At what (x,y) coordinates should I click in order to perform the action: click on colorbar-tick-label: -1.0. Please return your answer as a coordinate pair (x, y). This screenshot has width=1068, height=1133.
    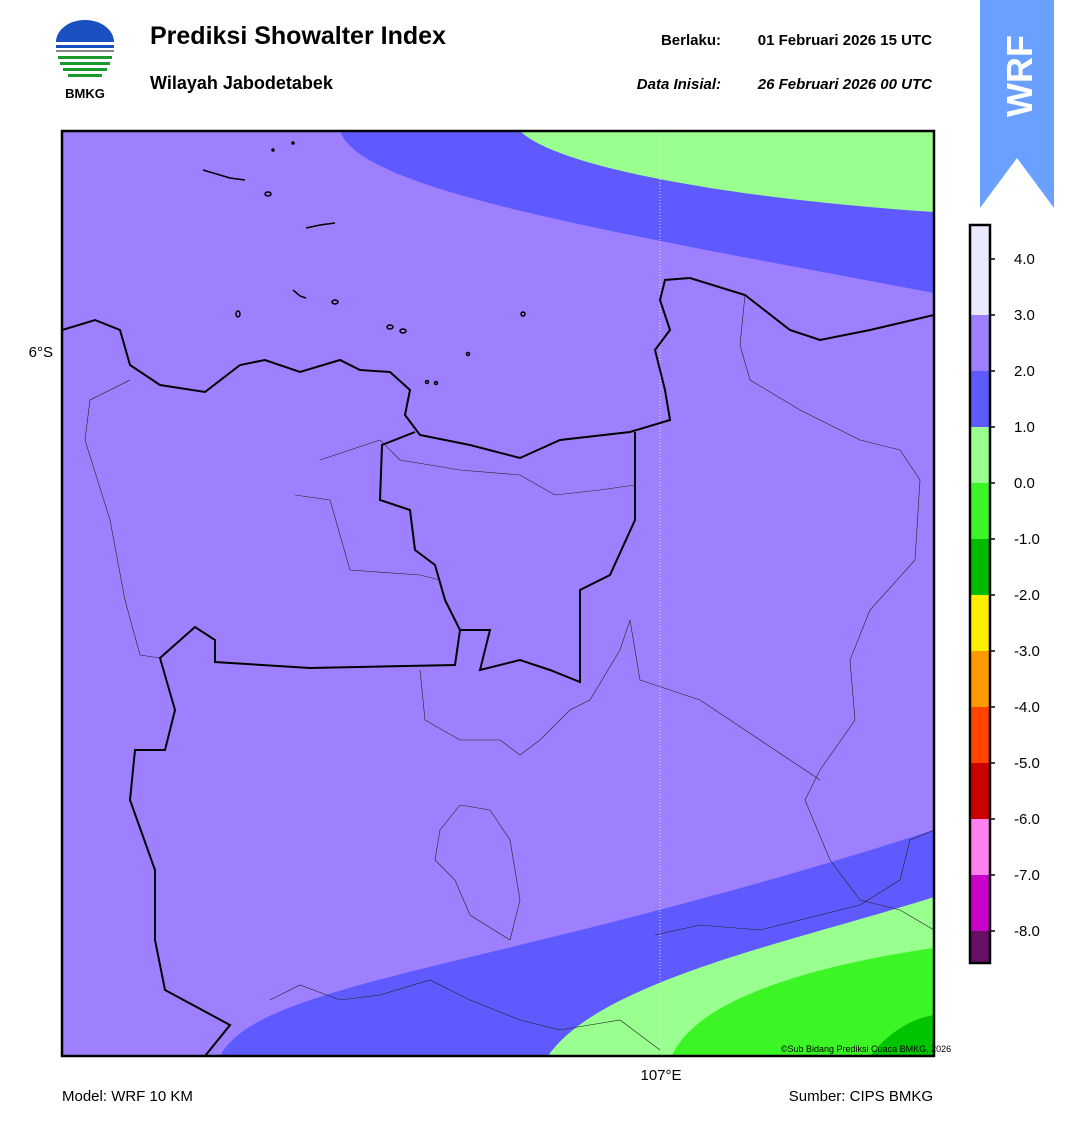
    Looking at the image, I should click on (1027, 539).